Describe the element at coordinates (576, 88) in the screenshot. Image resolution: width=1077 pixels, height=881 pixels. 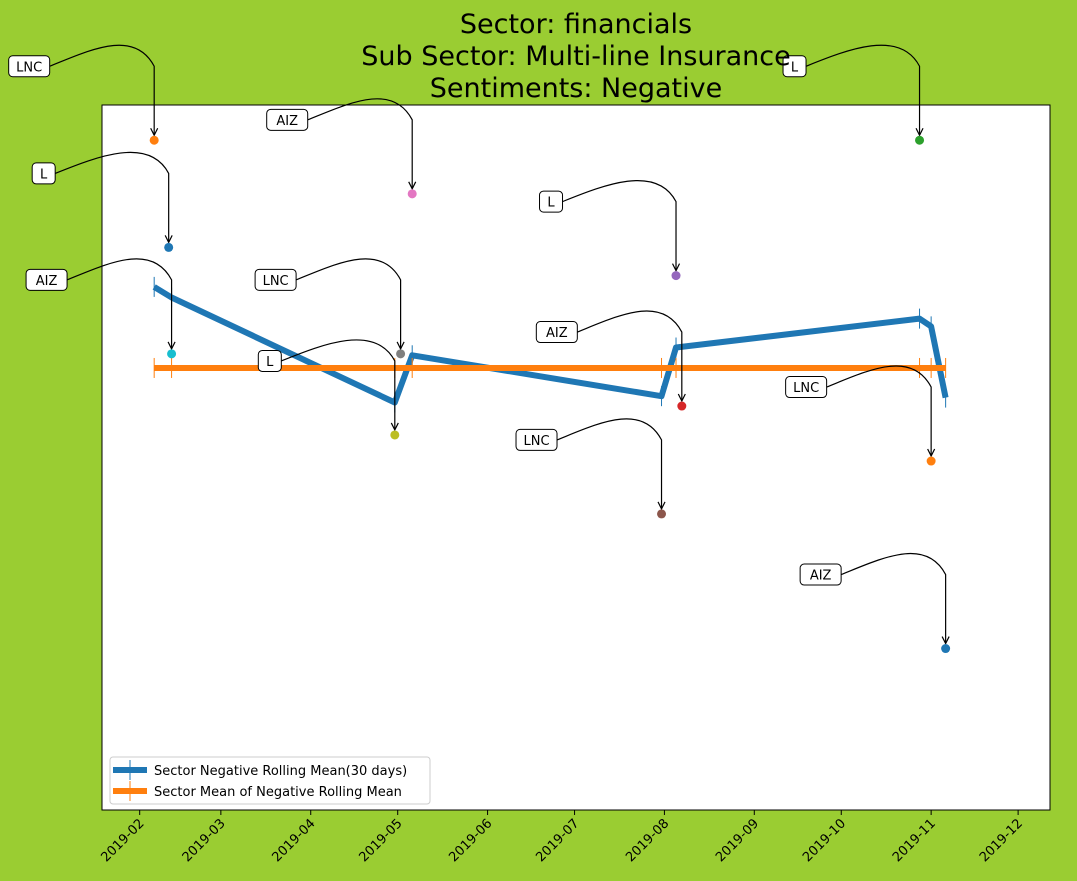
I see `title-line-3: Sentiments: Negative` at that location.